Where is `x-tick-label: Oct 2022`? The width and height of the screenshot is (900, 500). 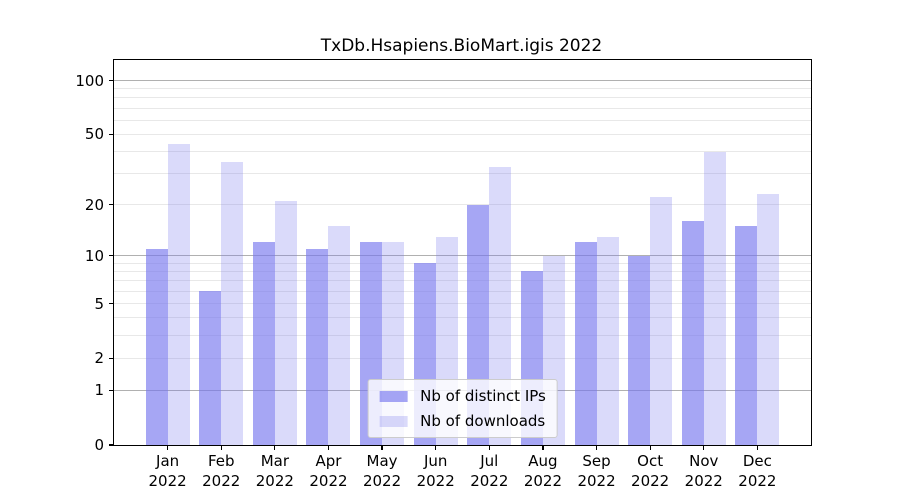 x-tick-label: Oct 2022 is located at coordinates (650, 471).